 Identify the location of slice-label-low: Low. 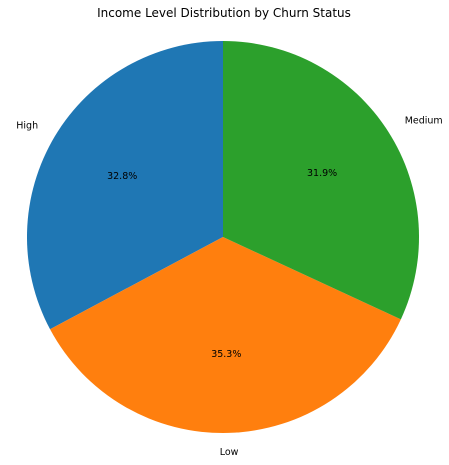
(229, 452).